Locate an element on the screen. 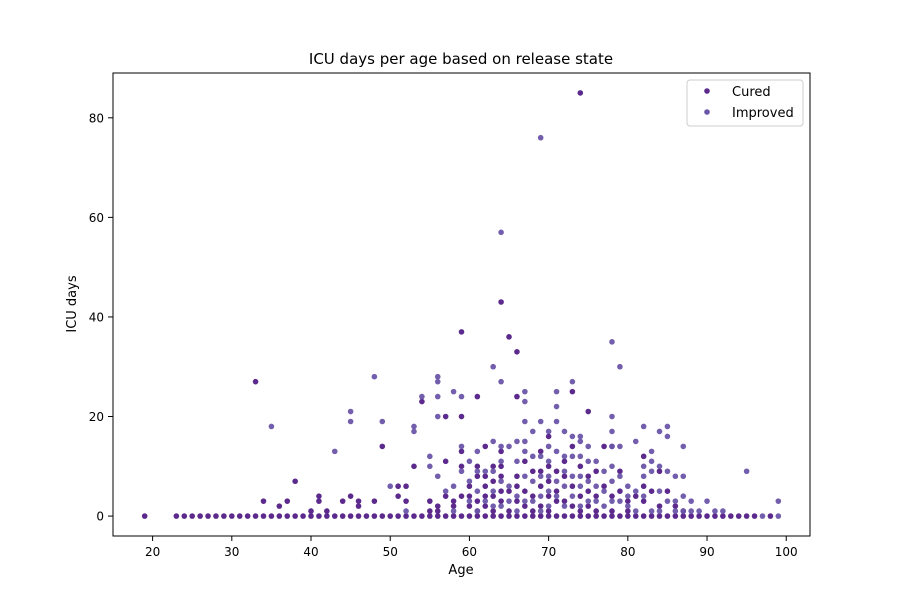 The width and height of the screenshot is (900, 604). chart-title: ICU days per age based on release state is located at coordinates (461, 59).